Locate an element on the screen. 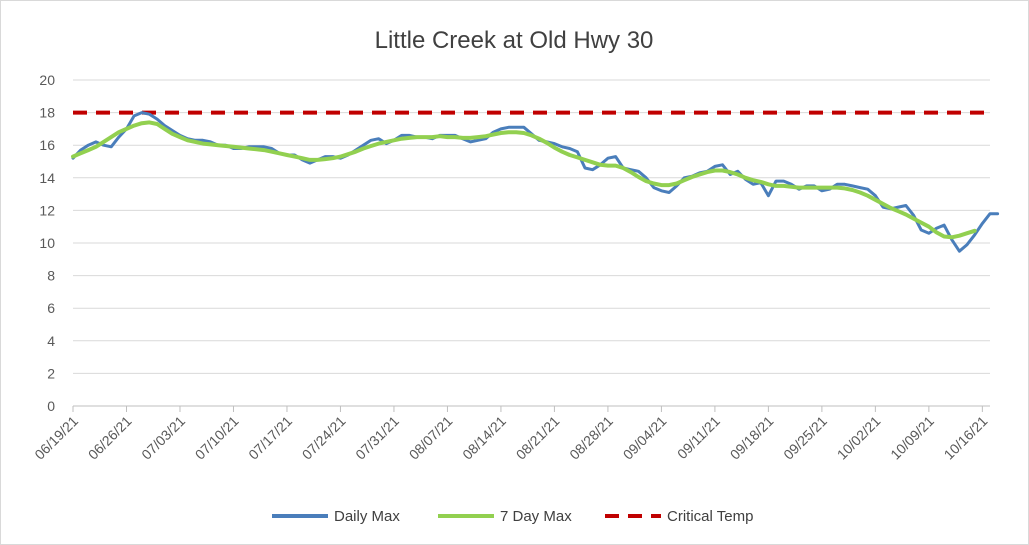  y-tick-label: 2 is located at coordinates (51, 373).